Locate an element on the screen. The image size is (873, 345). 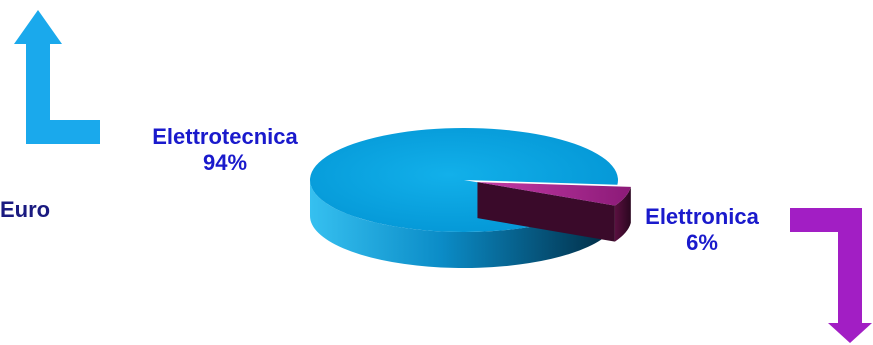
bent-arrow-down-icon is located at coordinates (831, 275).